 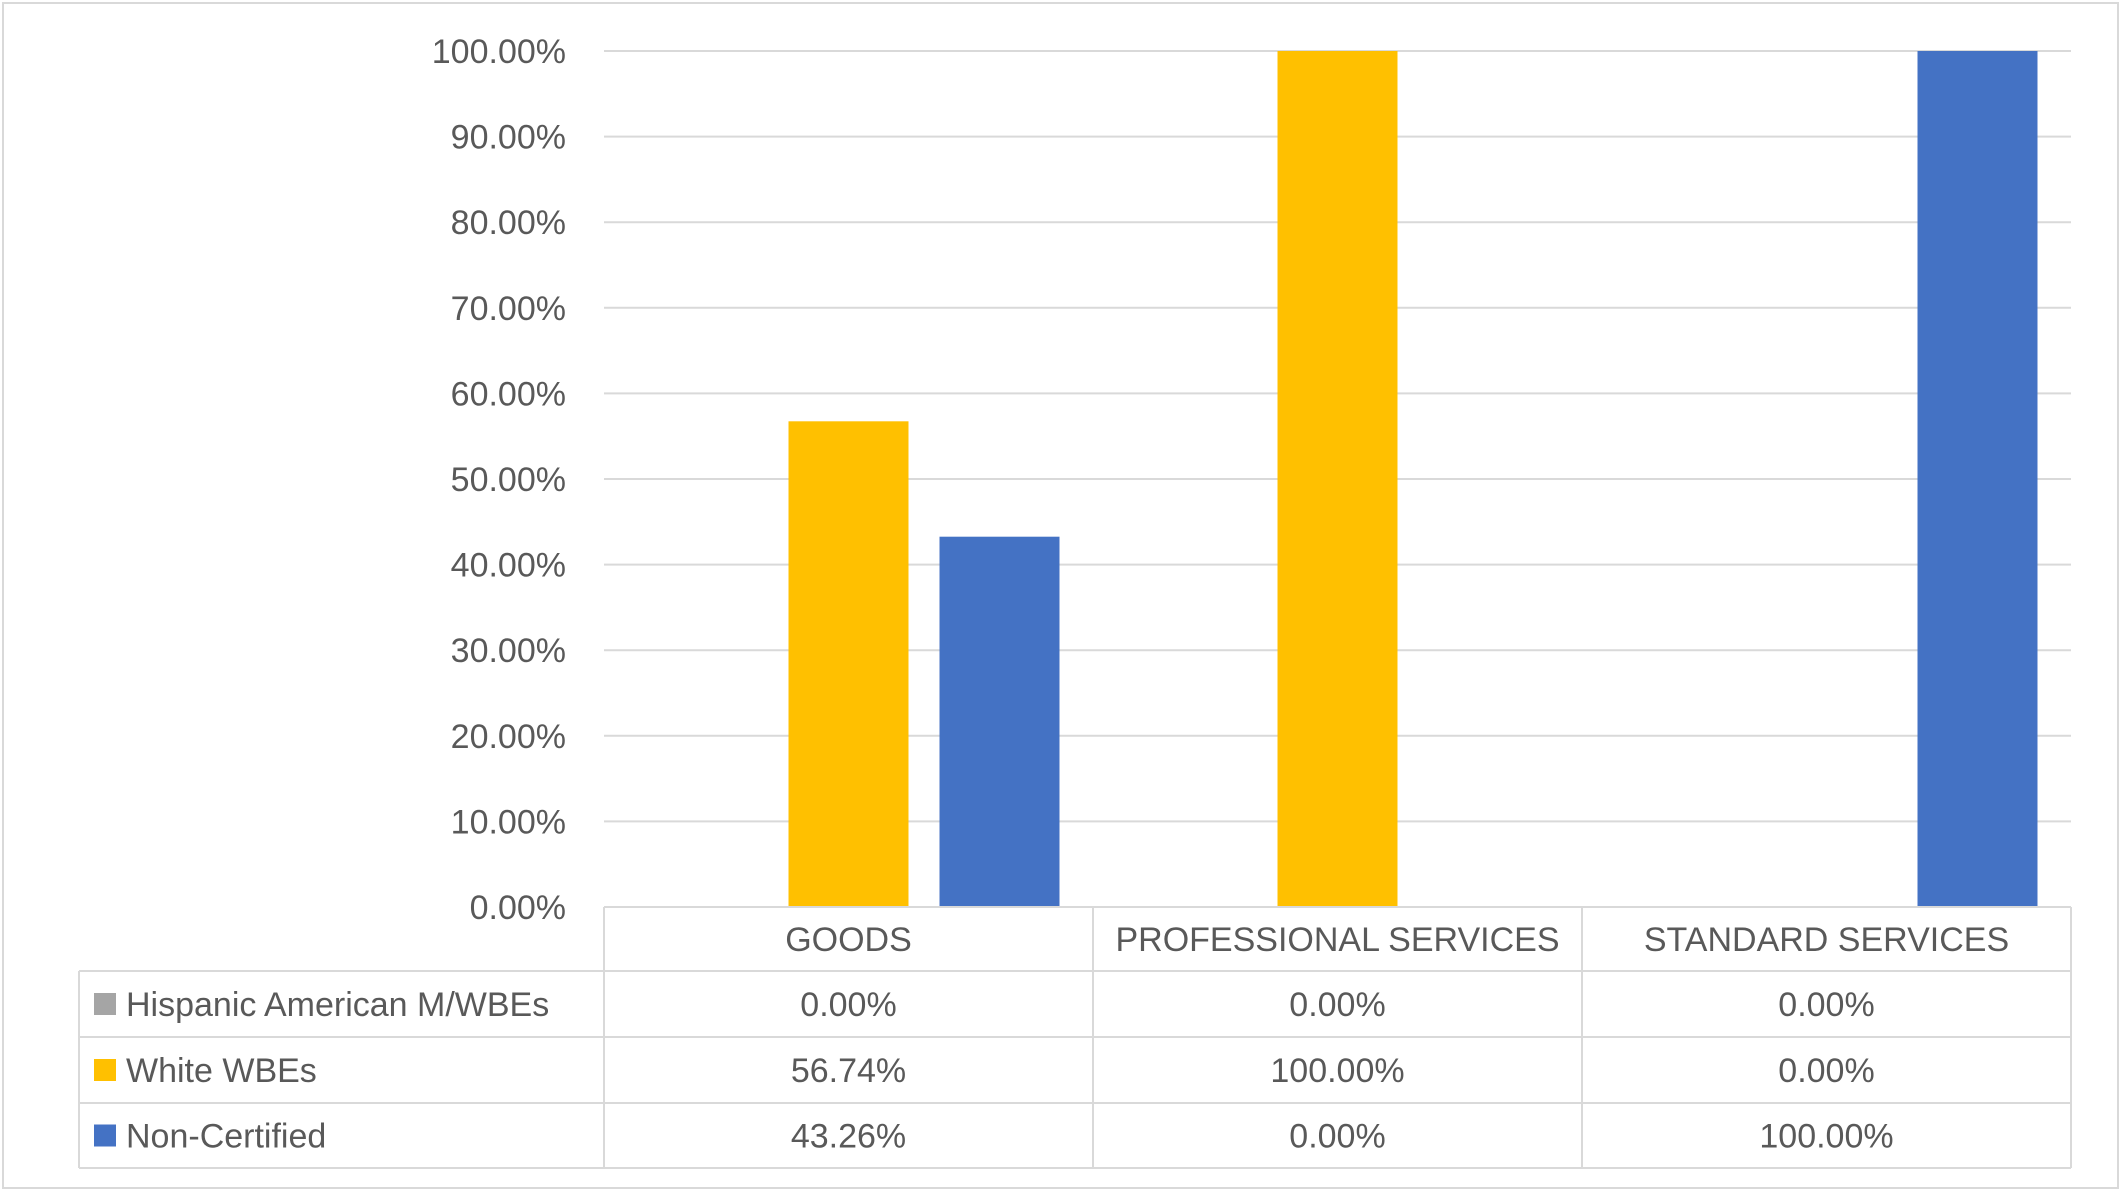 I want to click on y-tick-label: 100.00%, so click(x=499, y=52).